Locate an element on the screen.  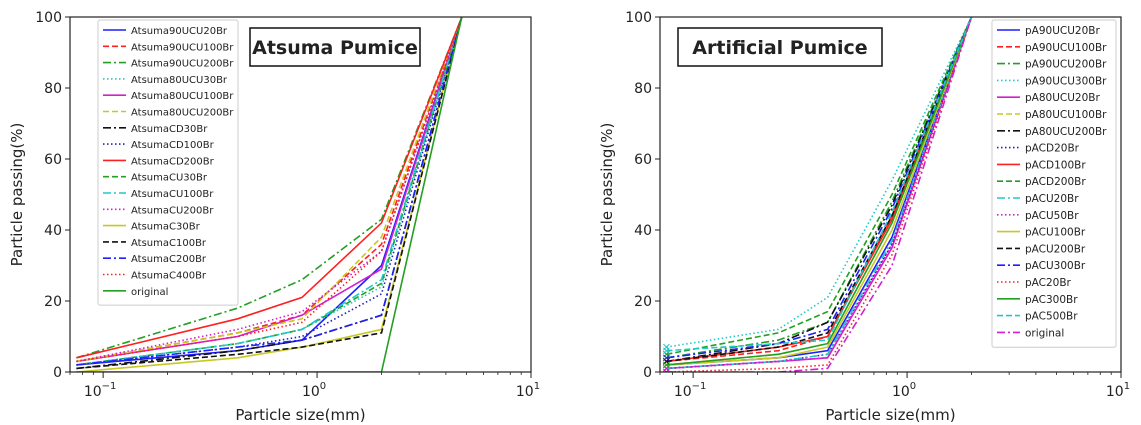
legend-label-pACD200Br: pACD200Br is located at coordinates (1055, 182).